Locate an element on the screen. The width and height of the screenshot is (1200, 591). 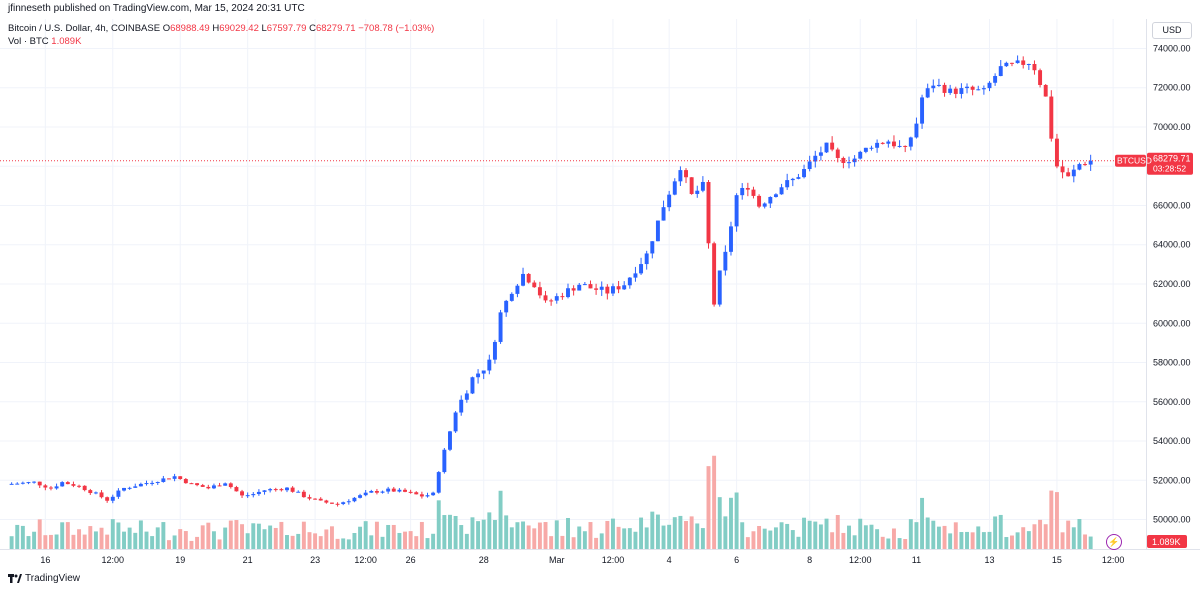
y-tick-label: 64000.00 is located at coordinates (1172, 245).